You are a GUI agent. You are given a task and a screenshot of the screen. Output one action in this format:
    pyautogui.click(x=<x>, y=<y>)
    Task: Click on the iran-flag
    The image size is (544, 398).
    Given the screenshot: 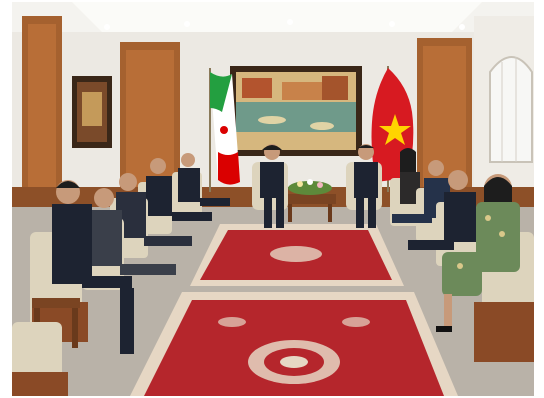 What is the action you would take?
    pyautogui.click(x=224, y=130)
    